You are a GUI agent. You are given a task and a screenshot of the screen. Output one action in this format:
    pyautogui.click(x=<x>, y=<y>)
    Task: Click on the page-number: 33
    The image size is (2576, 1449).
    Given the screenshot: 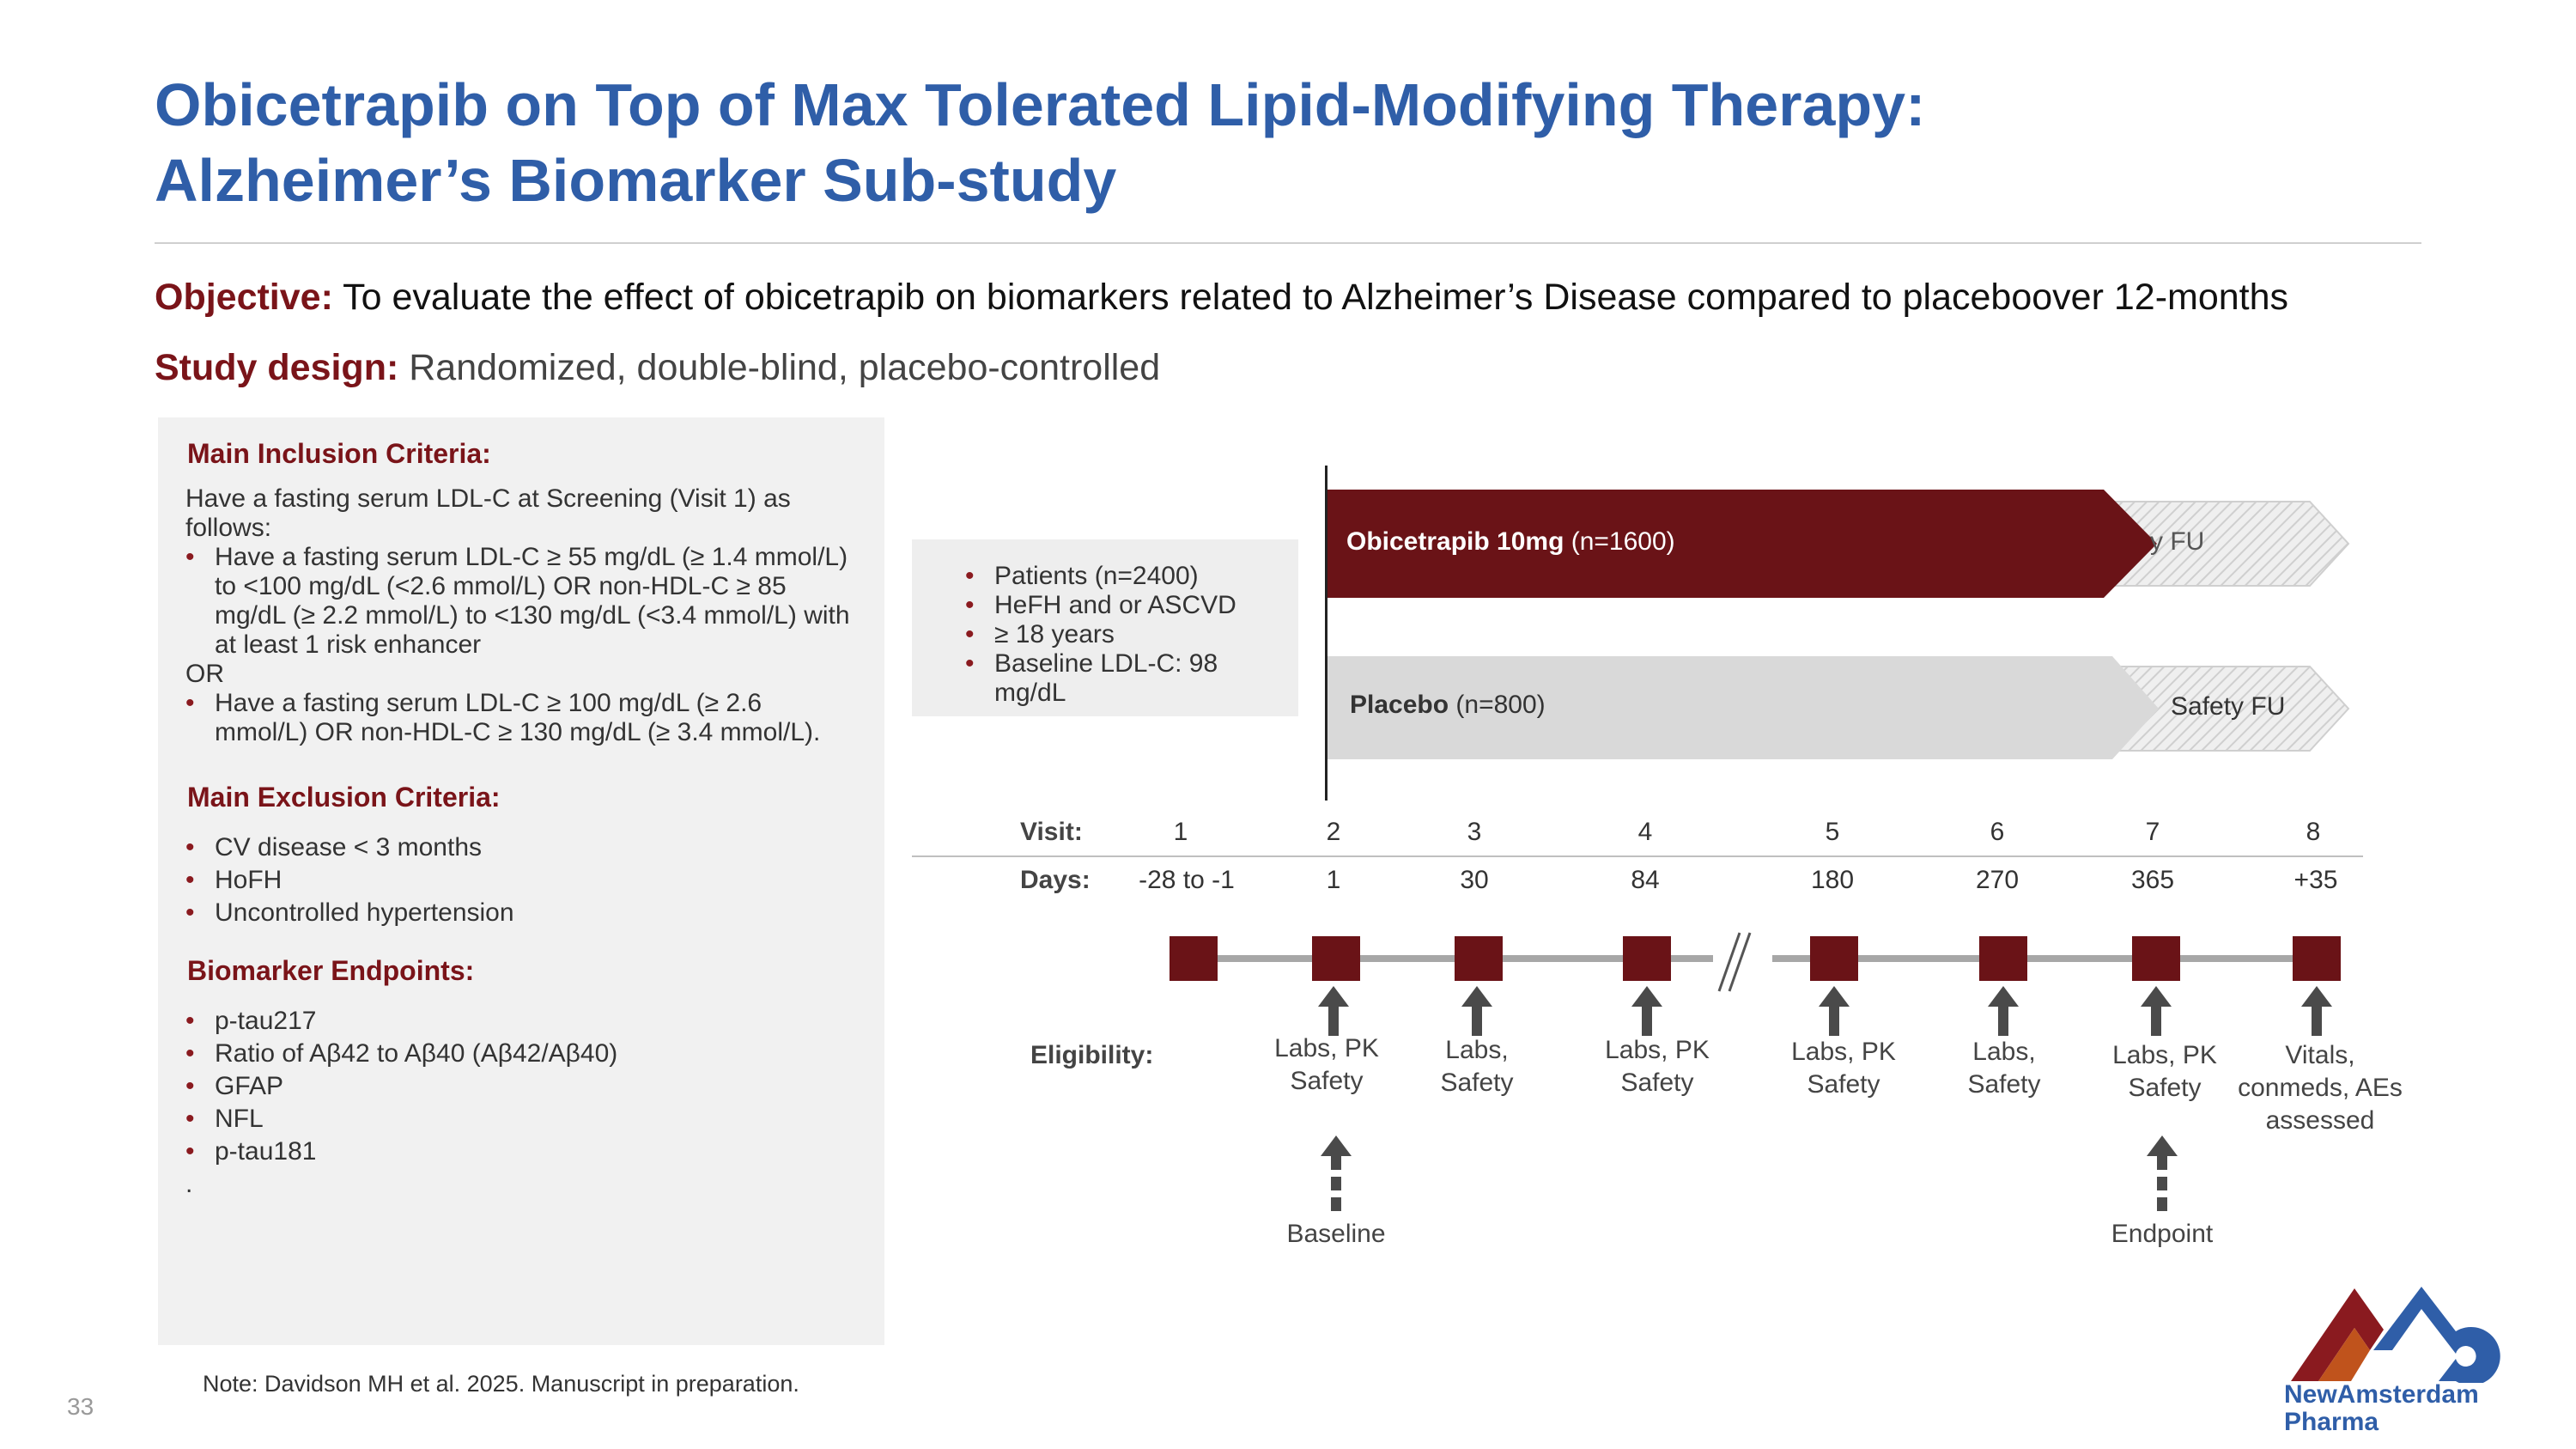 What is the action you would take?
    pyautogui.click(x=80, y=1406)
    